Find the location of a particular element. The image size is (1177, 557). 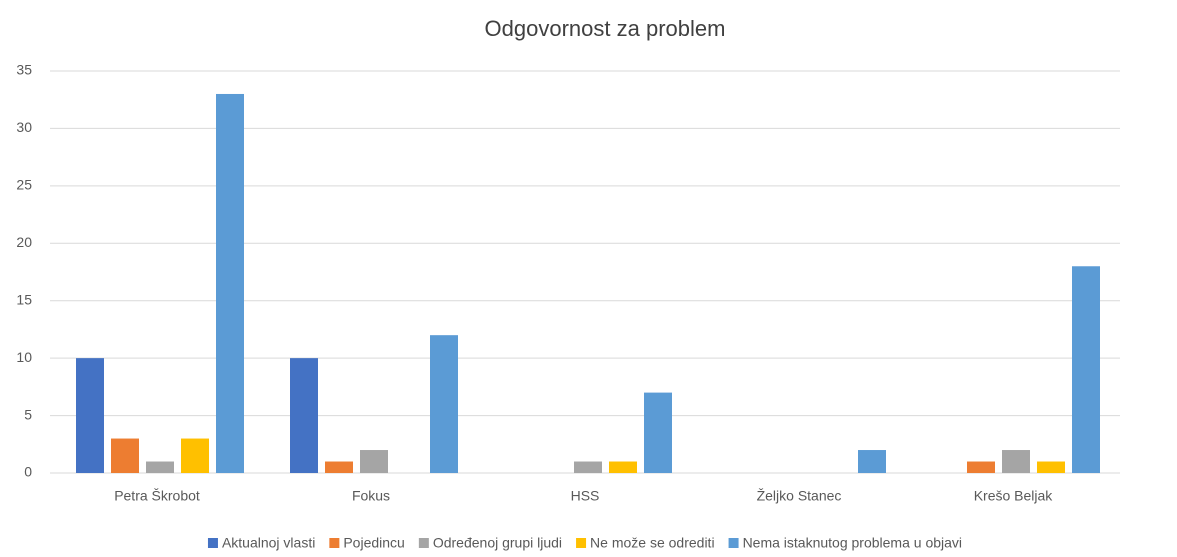

y-tick-label: 25 is located at coordinates (24, 185).